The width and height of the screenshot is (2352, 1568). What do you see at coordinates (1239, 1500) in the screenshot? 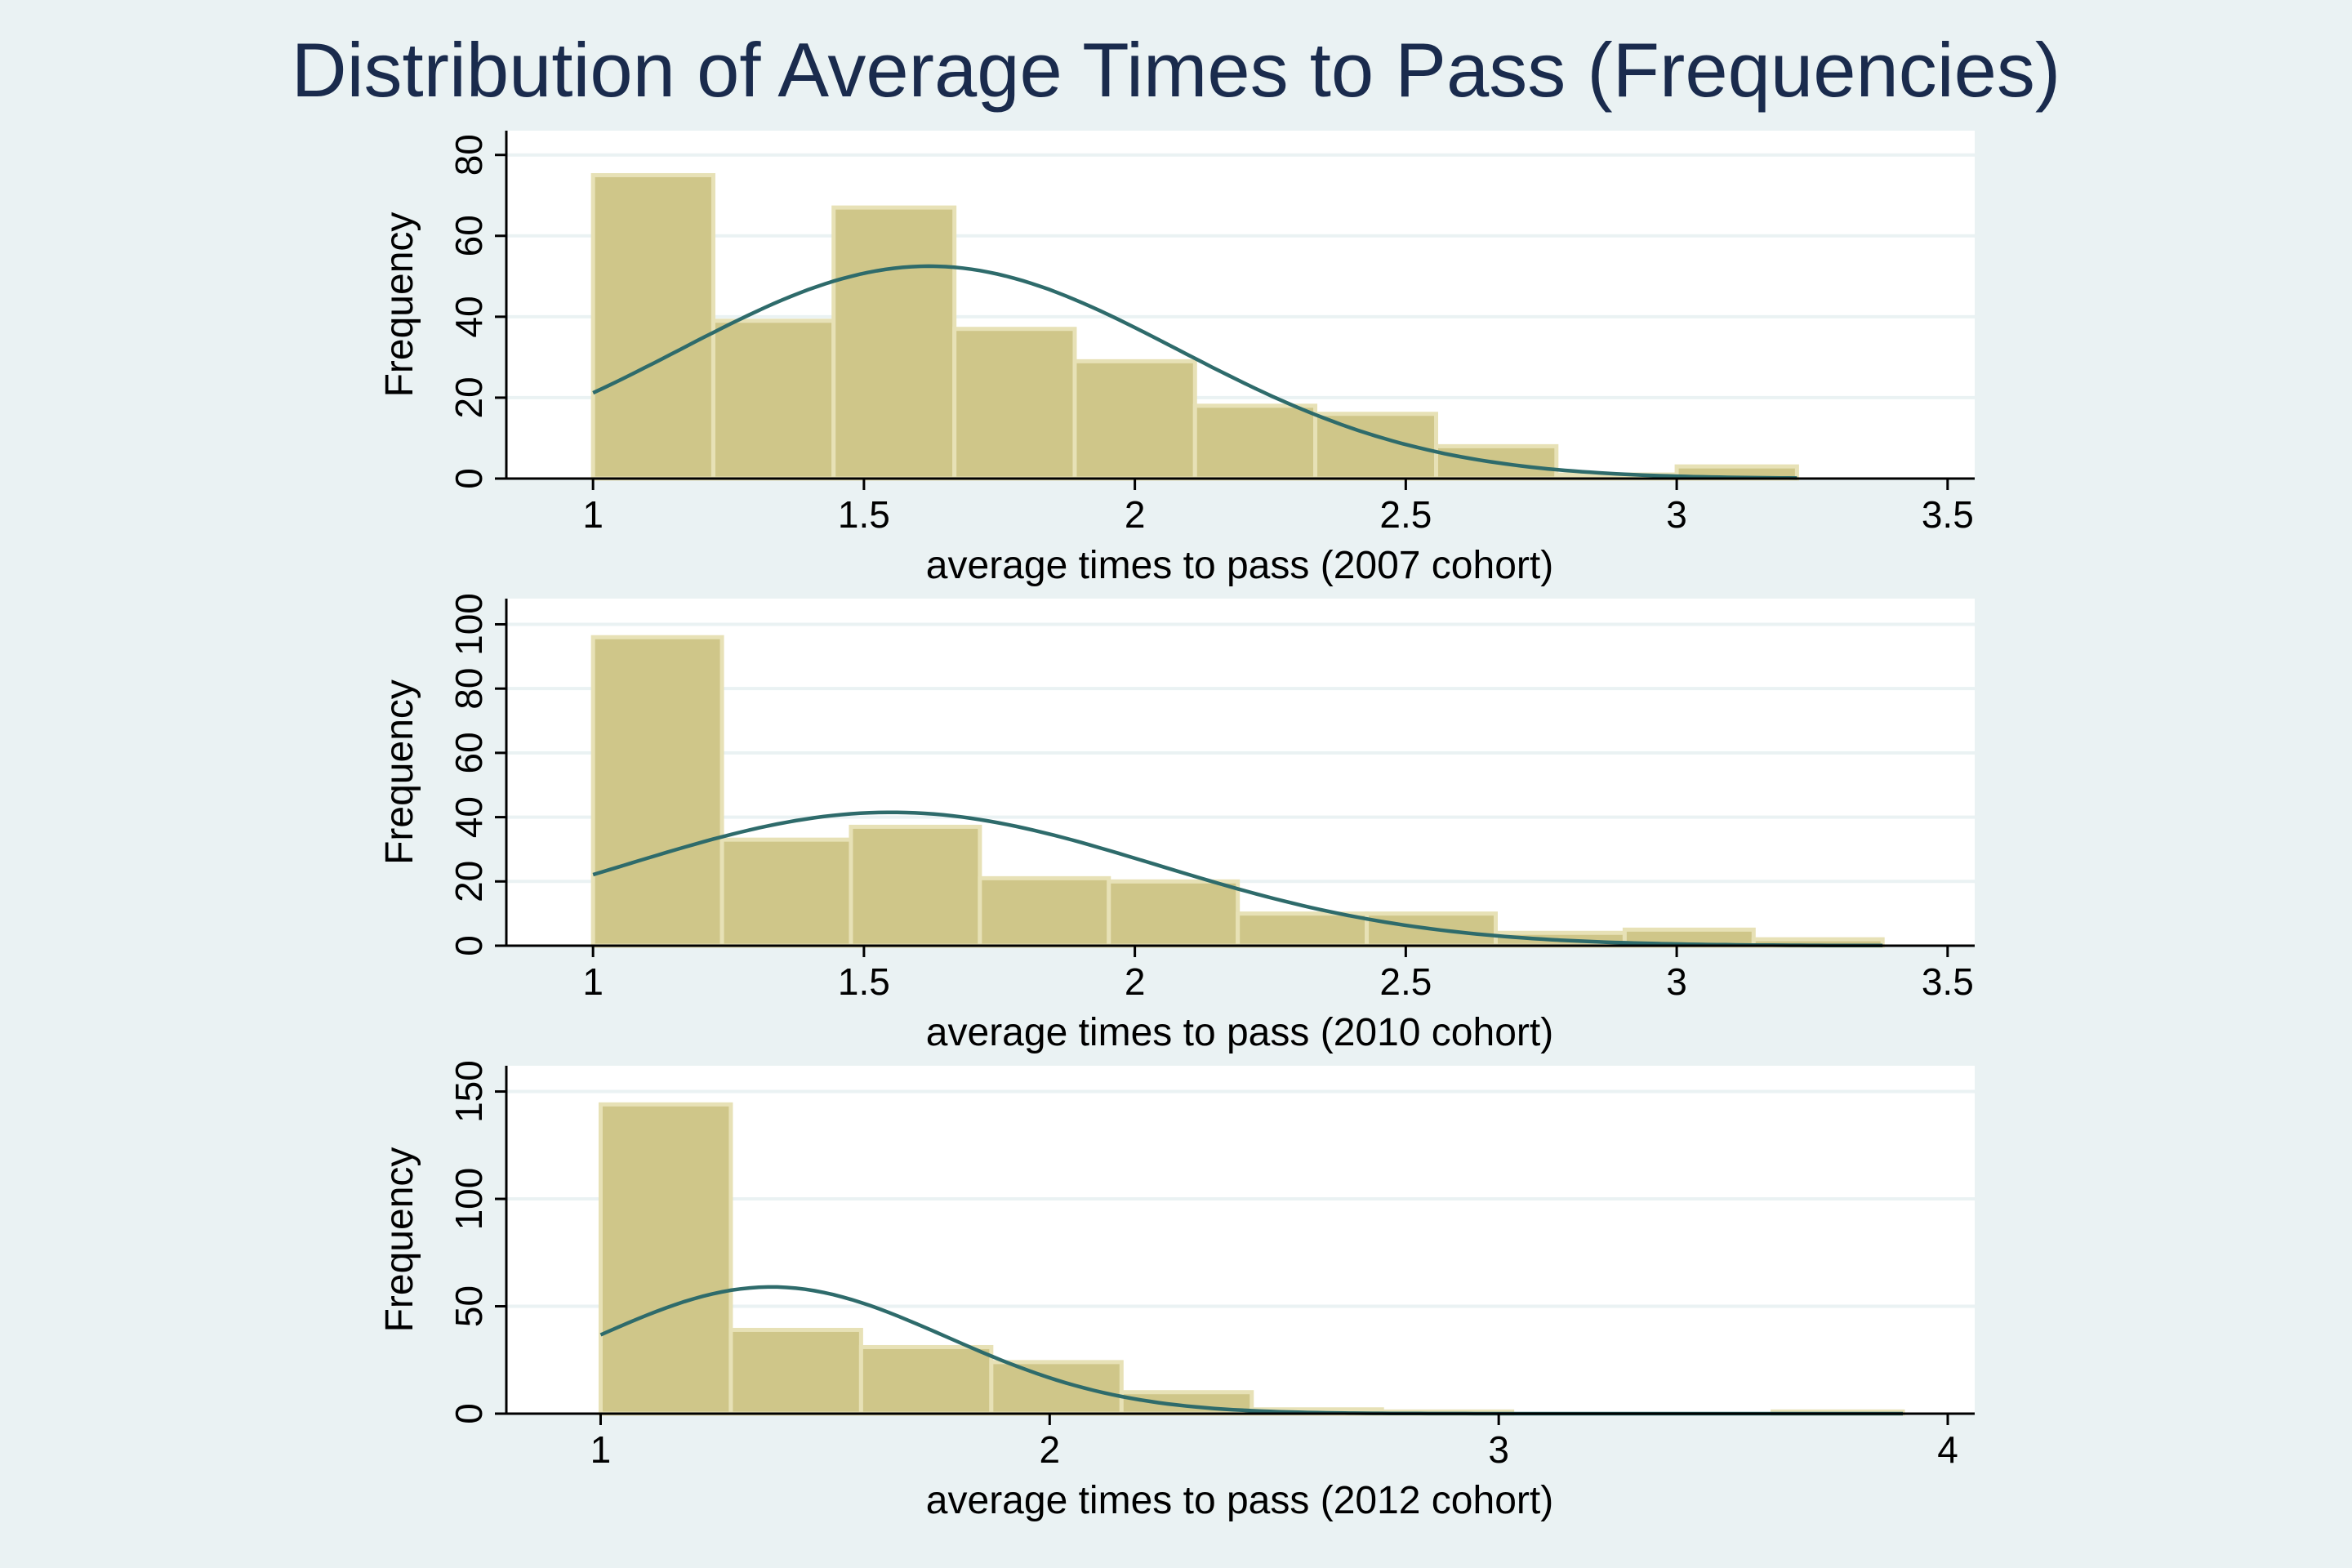
I see `x-axis-title: average times to pass (2012 cohort)` at bounding box center [1239, 1500].